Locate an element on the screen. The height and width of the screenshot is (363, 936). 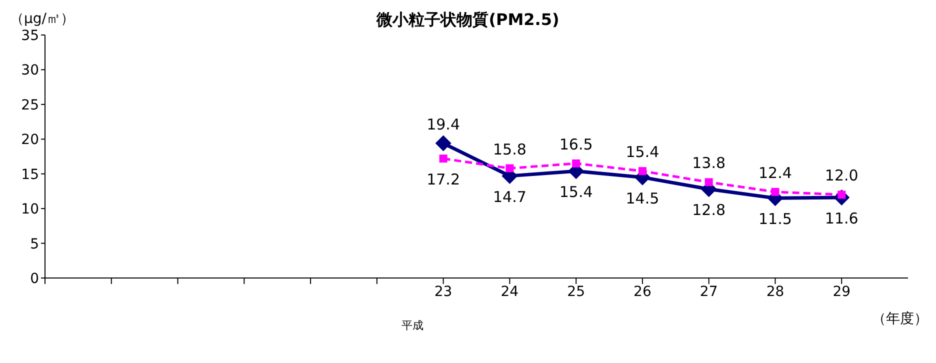
data-label: 14.7 is located at coordinates (509, 197).